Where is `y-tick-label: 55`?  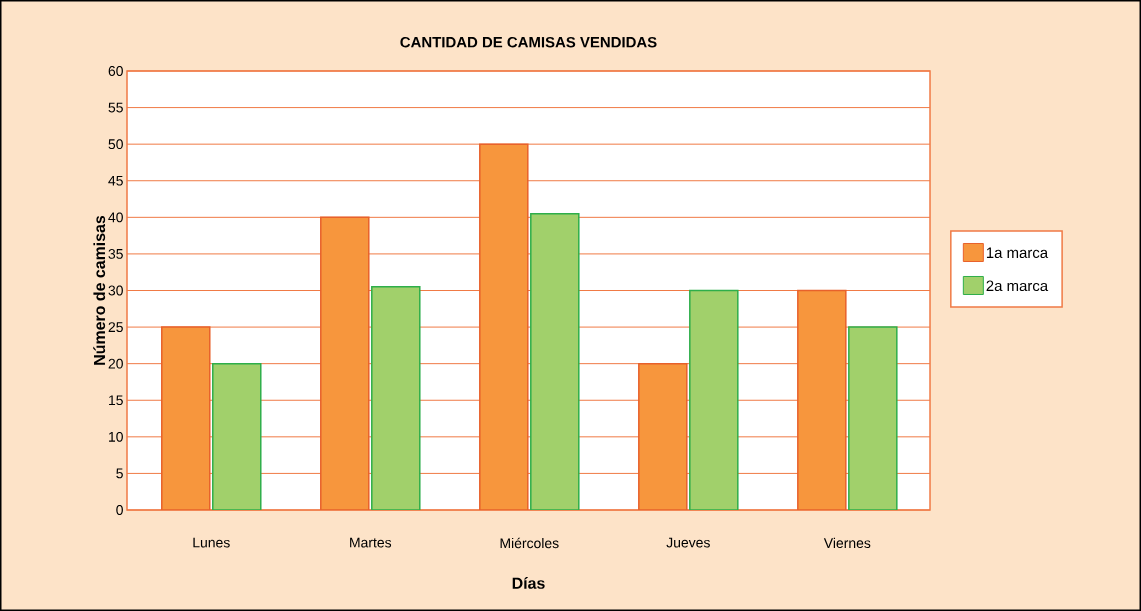 y-tick-label: 55 is located at coordinates (115, 107).